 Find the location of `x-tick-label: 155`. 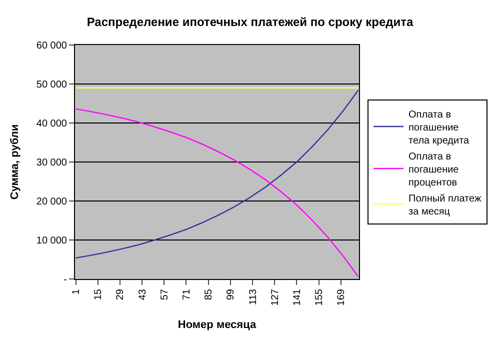

x-tick-label: 155 is located at coordinates (320, 297).